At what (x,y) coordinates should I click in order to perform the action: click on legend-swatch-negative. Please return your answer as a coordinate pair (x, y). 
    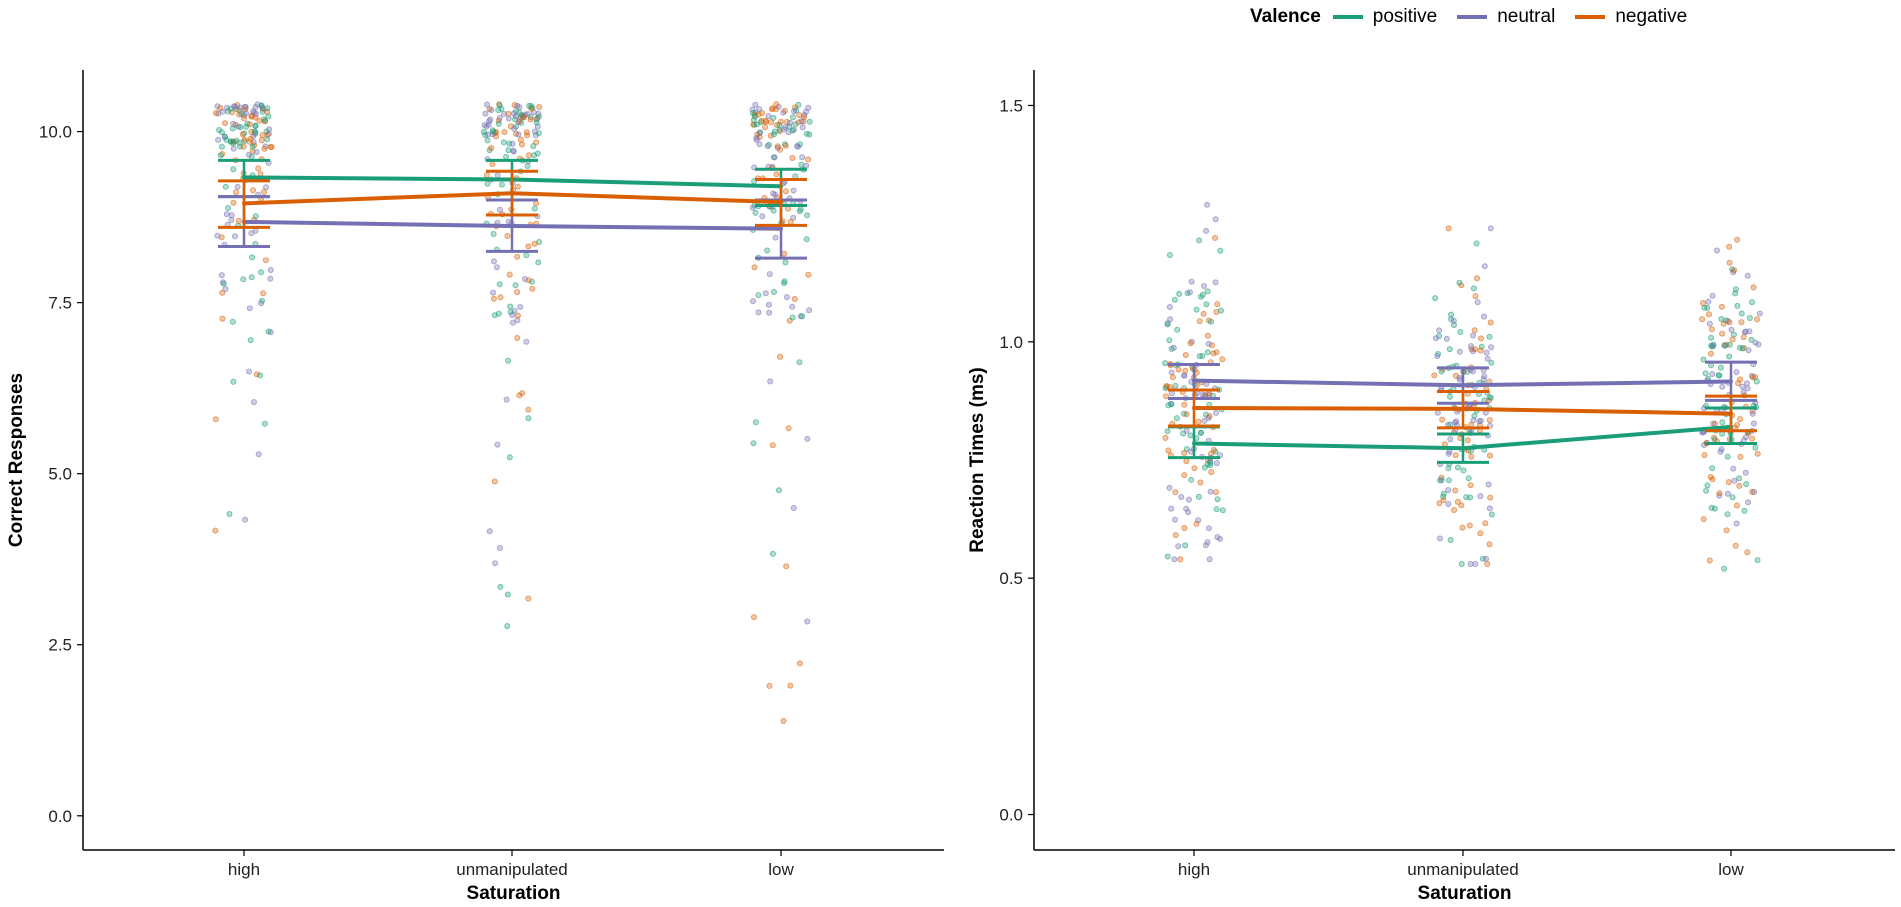
    Looking at the image, I should click on (1590, 17).